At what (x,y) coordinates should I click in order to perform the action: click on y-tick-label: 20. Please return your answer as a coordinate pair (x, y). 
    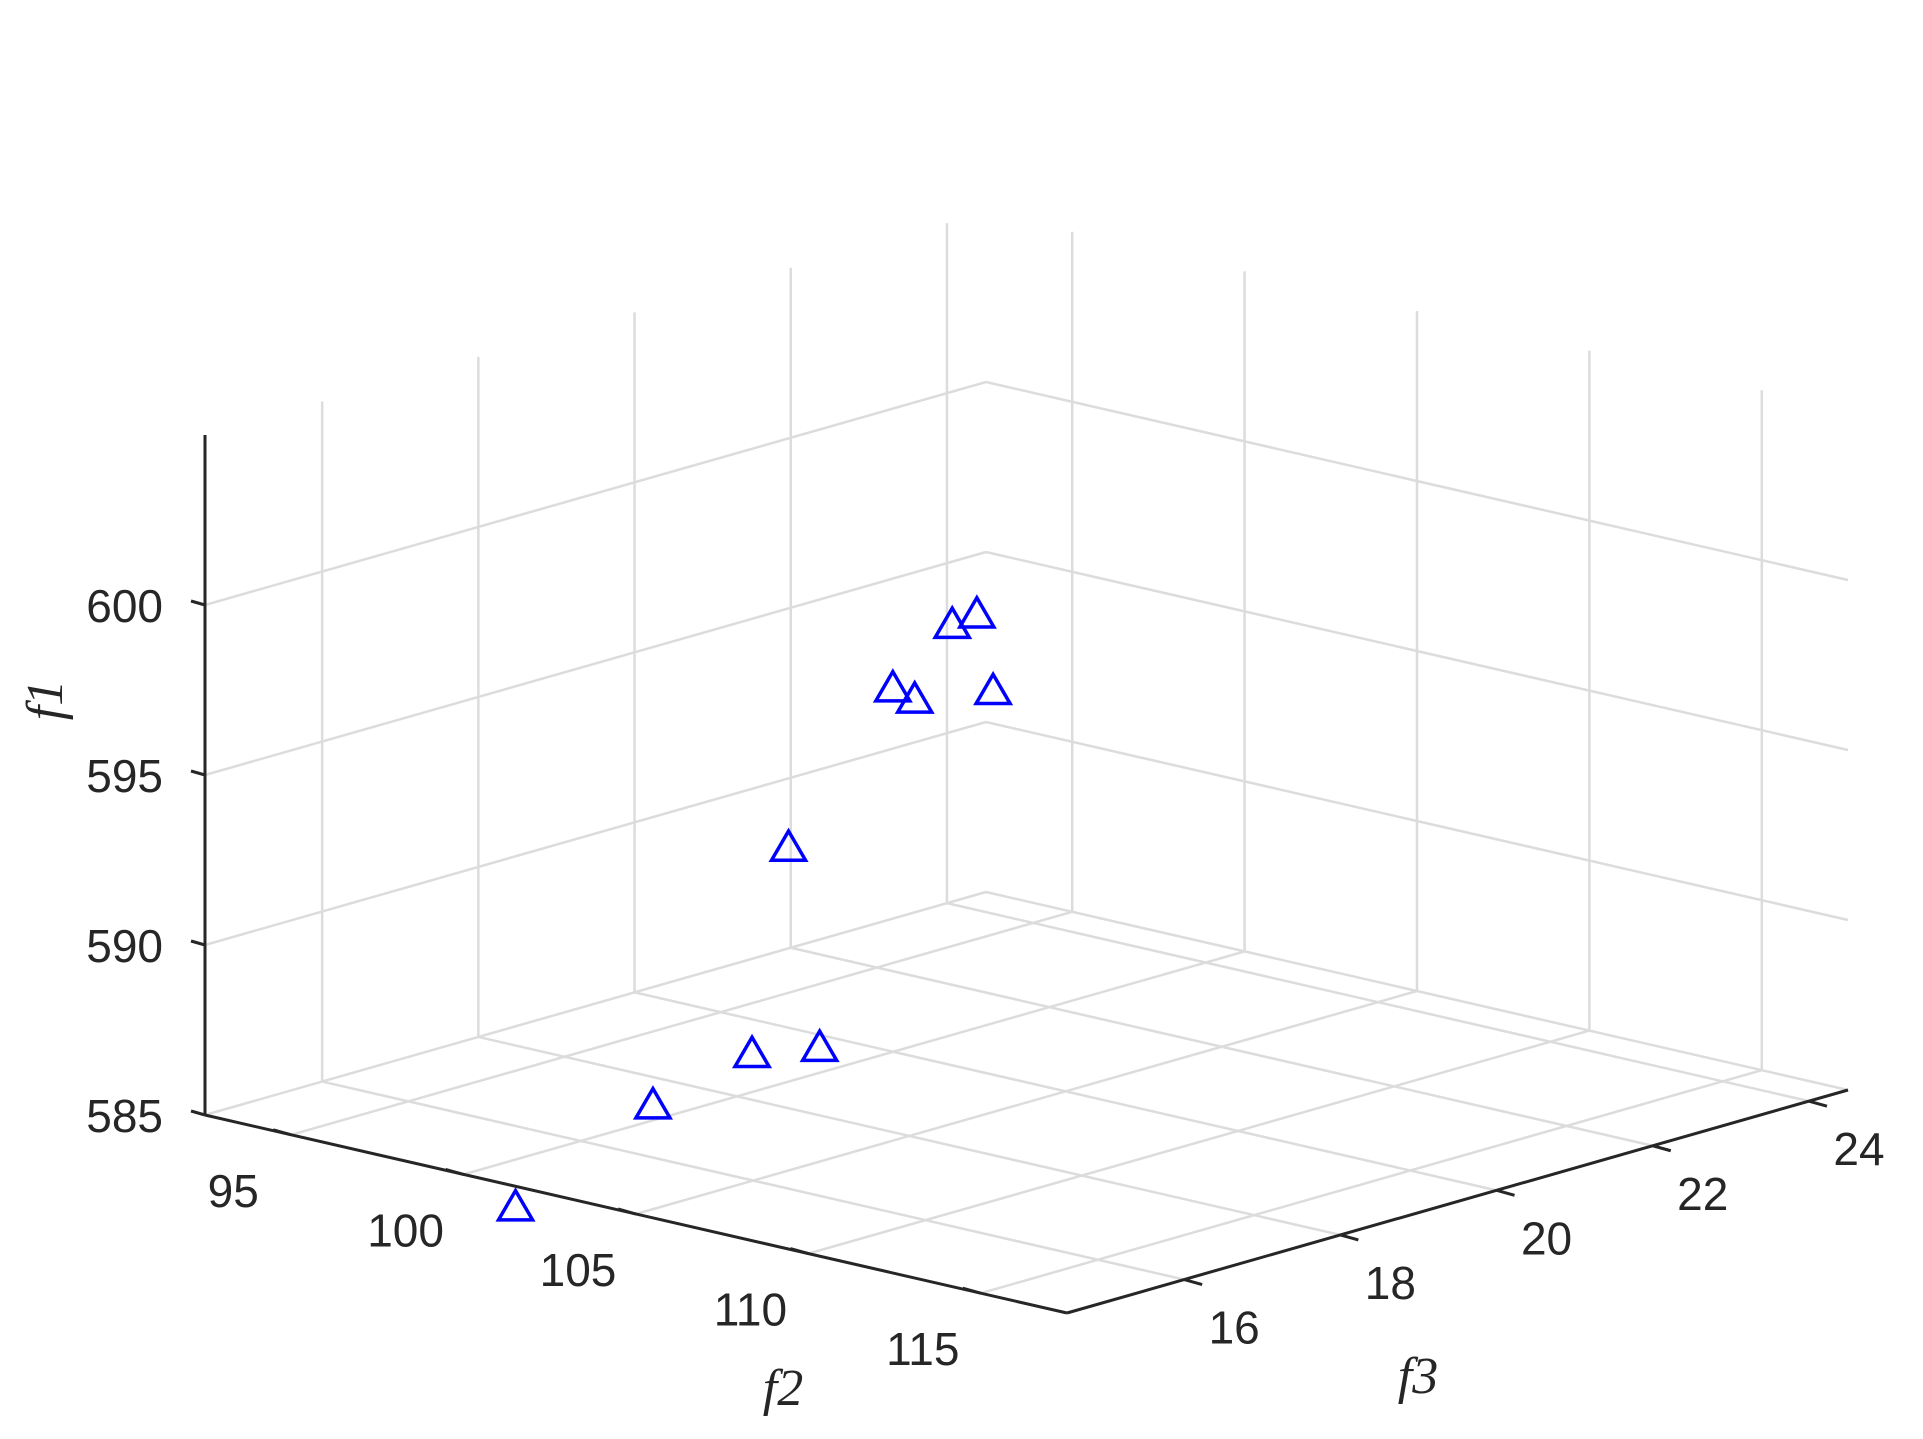
    Looking at the image, I should click on (1546, 1238).